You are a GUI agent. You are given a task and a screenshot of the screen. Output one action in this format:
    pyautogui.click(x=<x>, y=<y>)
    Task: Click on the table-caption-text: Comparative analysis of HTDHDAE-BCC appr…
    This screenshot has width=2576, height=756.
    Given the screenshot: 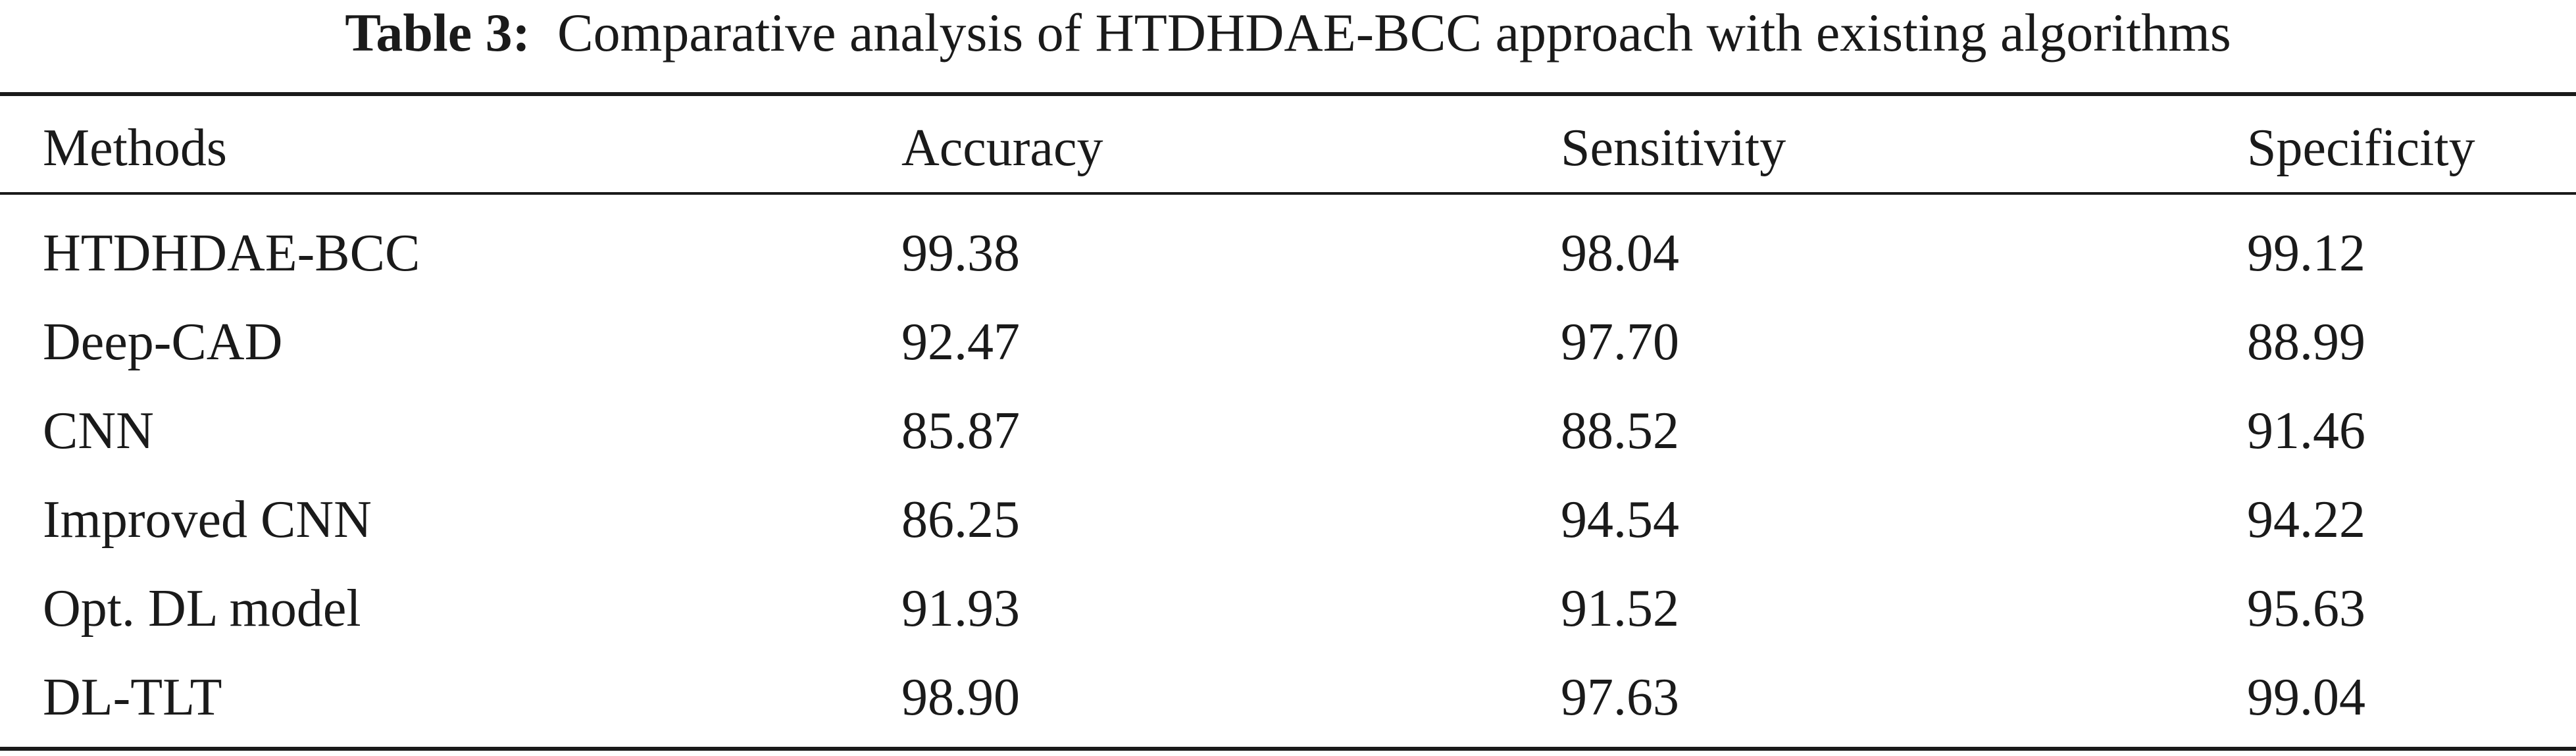 What is the action you would take?
    pyautogui.click(x=1394, y=33)
    